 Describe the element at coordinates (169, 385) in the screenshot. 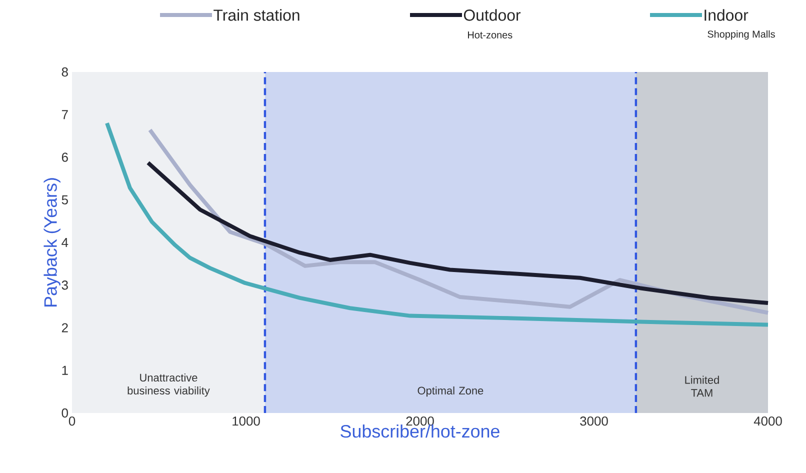

I see `band-label: Unattractive business viability` at that location.